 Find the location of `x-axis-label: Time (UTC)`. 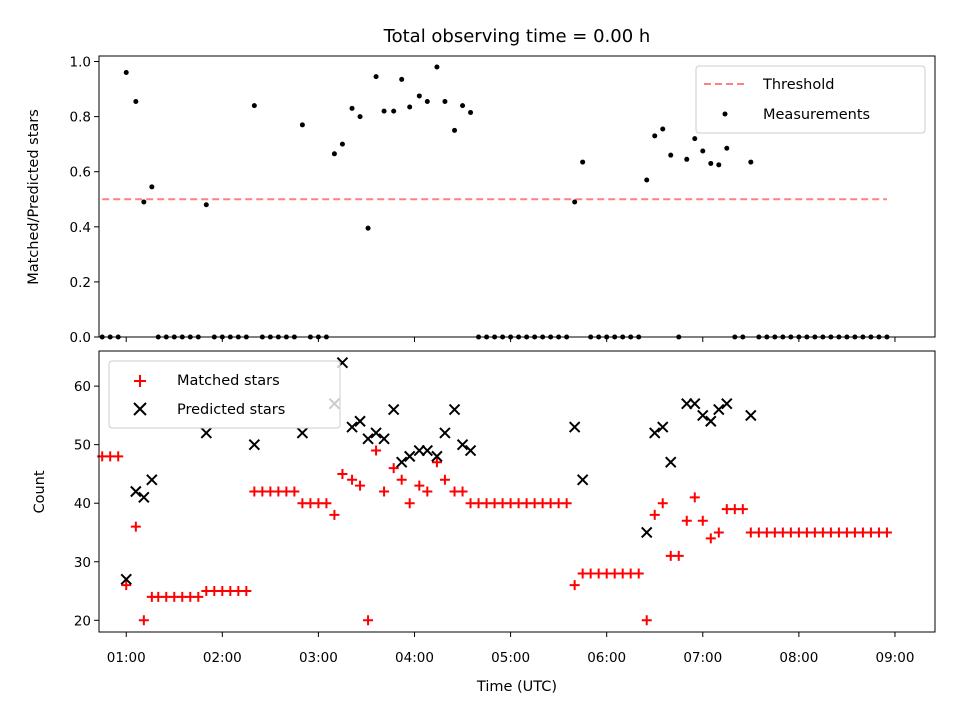

x-axis-label: Time (UTC) is located at coordinates (516, 687).